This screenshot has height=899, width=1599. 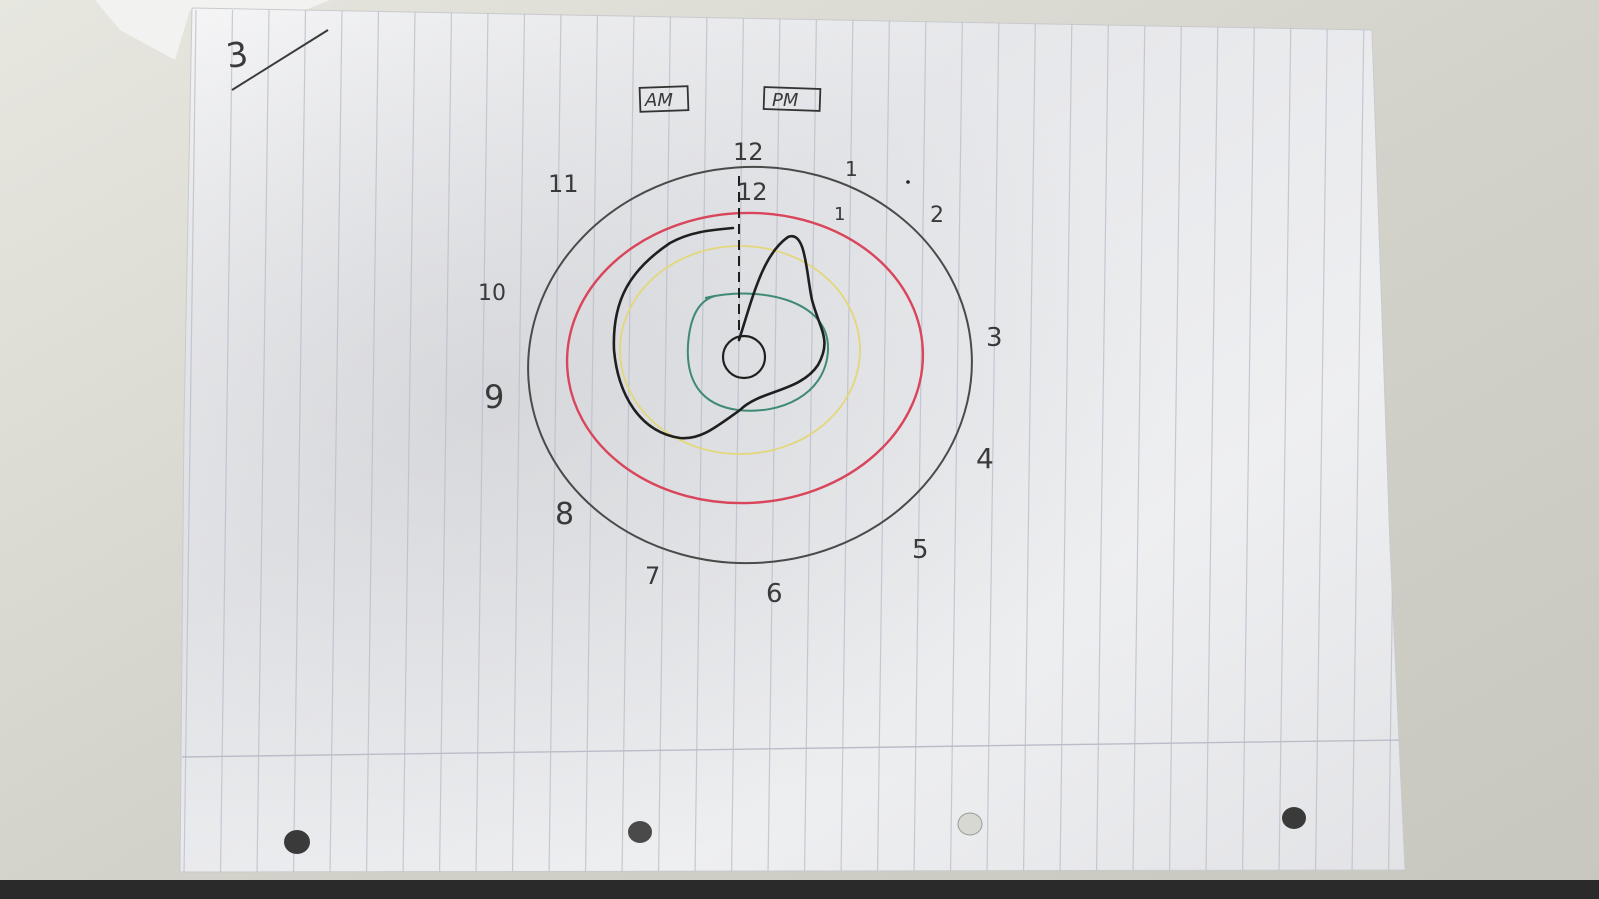 I want to click on am-tag: AM, so click(x=664, y=99).